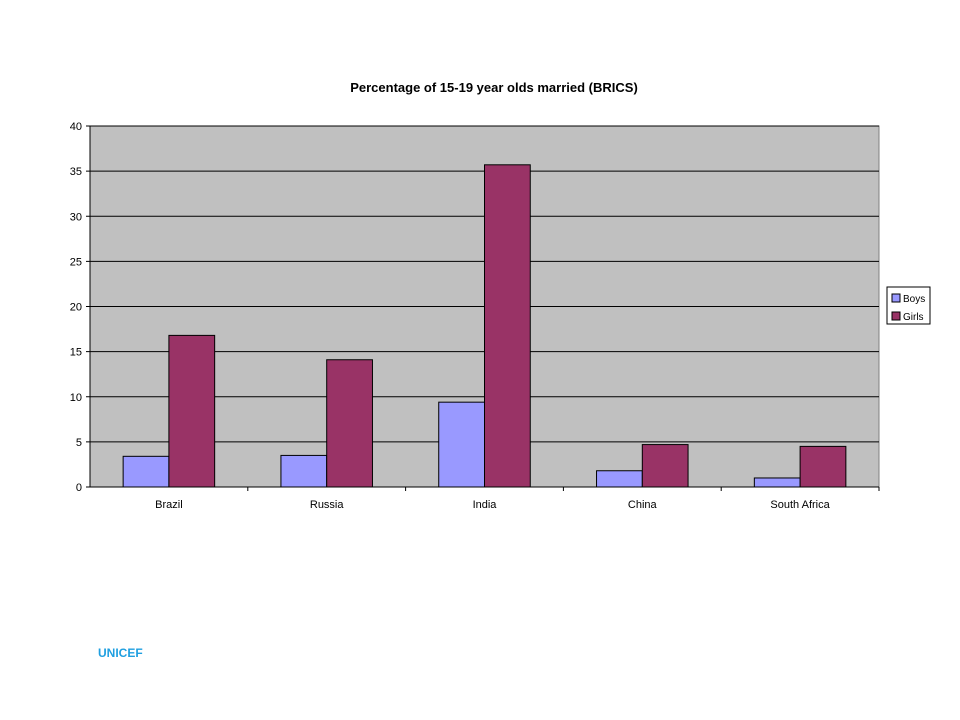 This screenshot has height=720, width=960. What do you see at coordinates (327, 505) in the screenshot?
I see `x-tick-label: Russia` at bounding box center [327, 505].